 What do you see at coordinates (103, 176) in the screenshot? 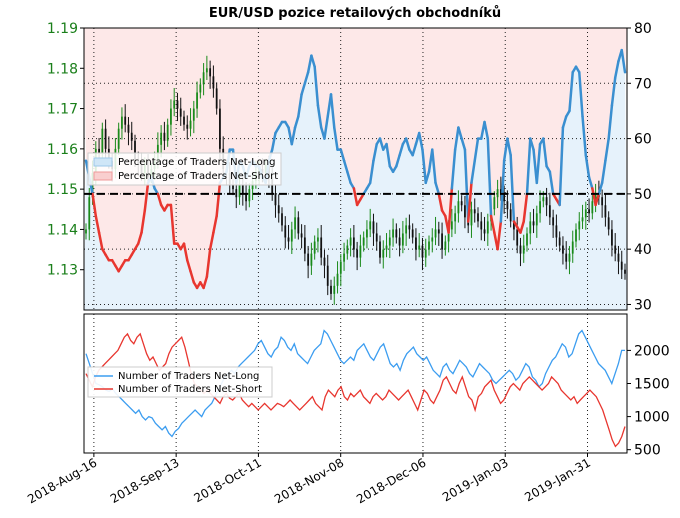
I see `legend-swatch-net-short-pct` at bounding box center [103, 176].